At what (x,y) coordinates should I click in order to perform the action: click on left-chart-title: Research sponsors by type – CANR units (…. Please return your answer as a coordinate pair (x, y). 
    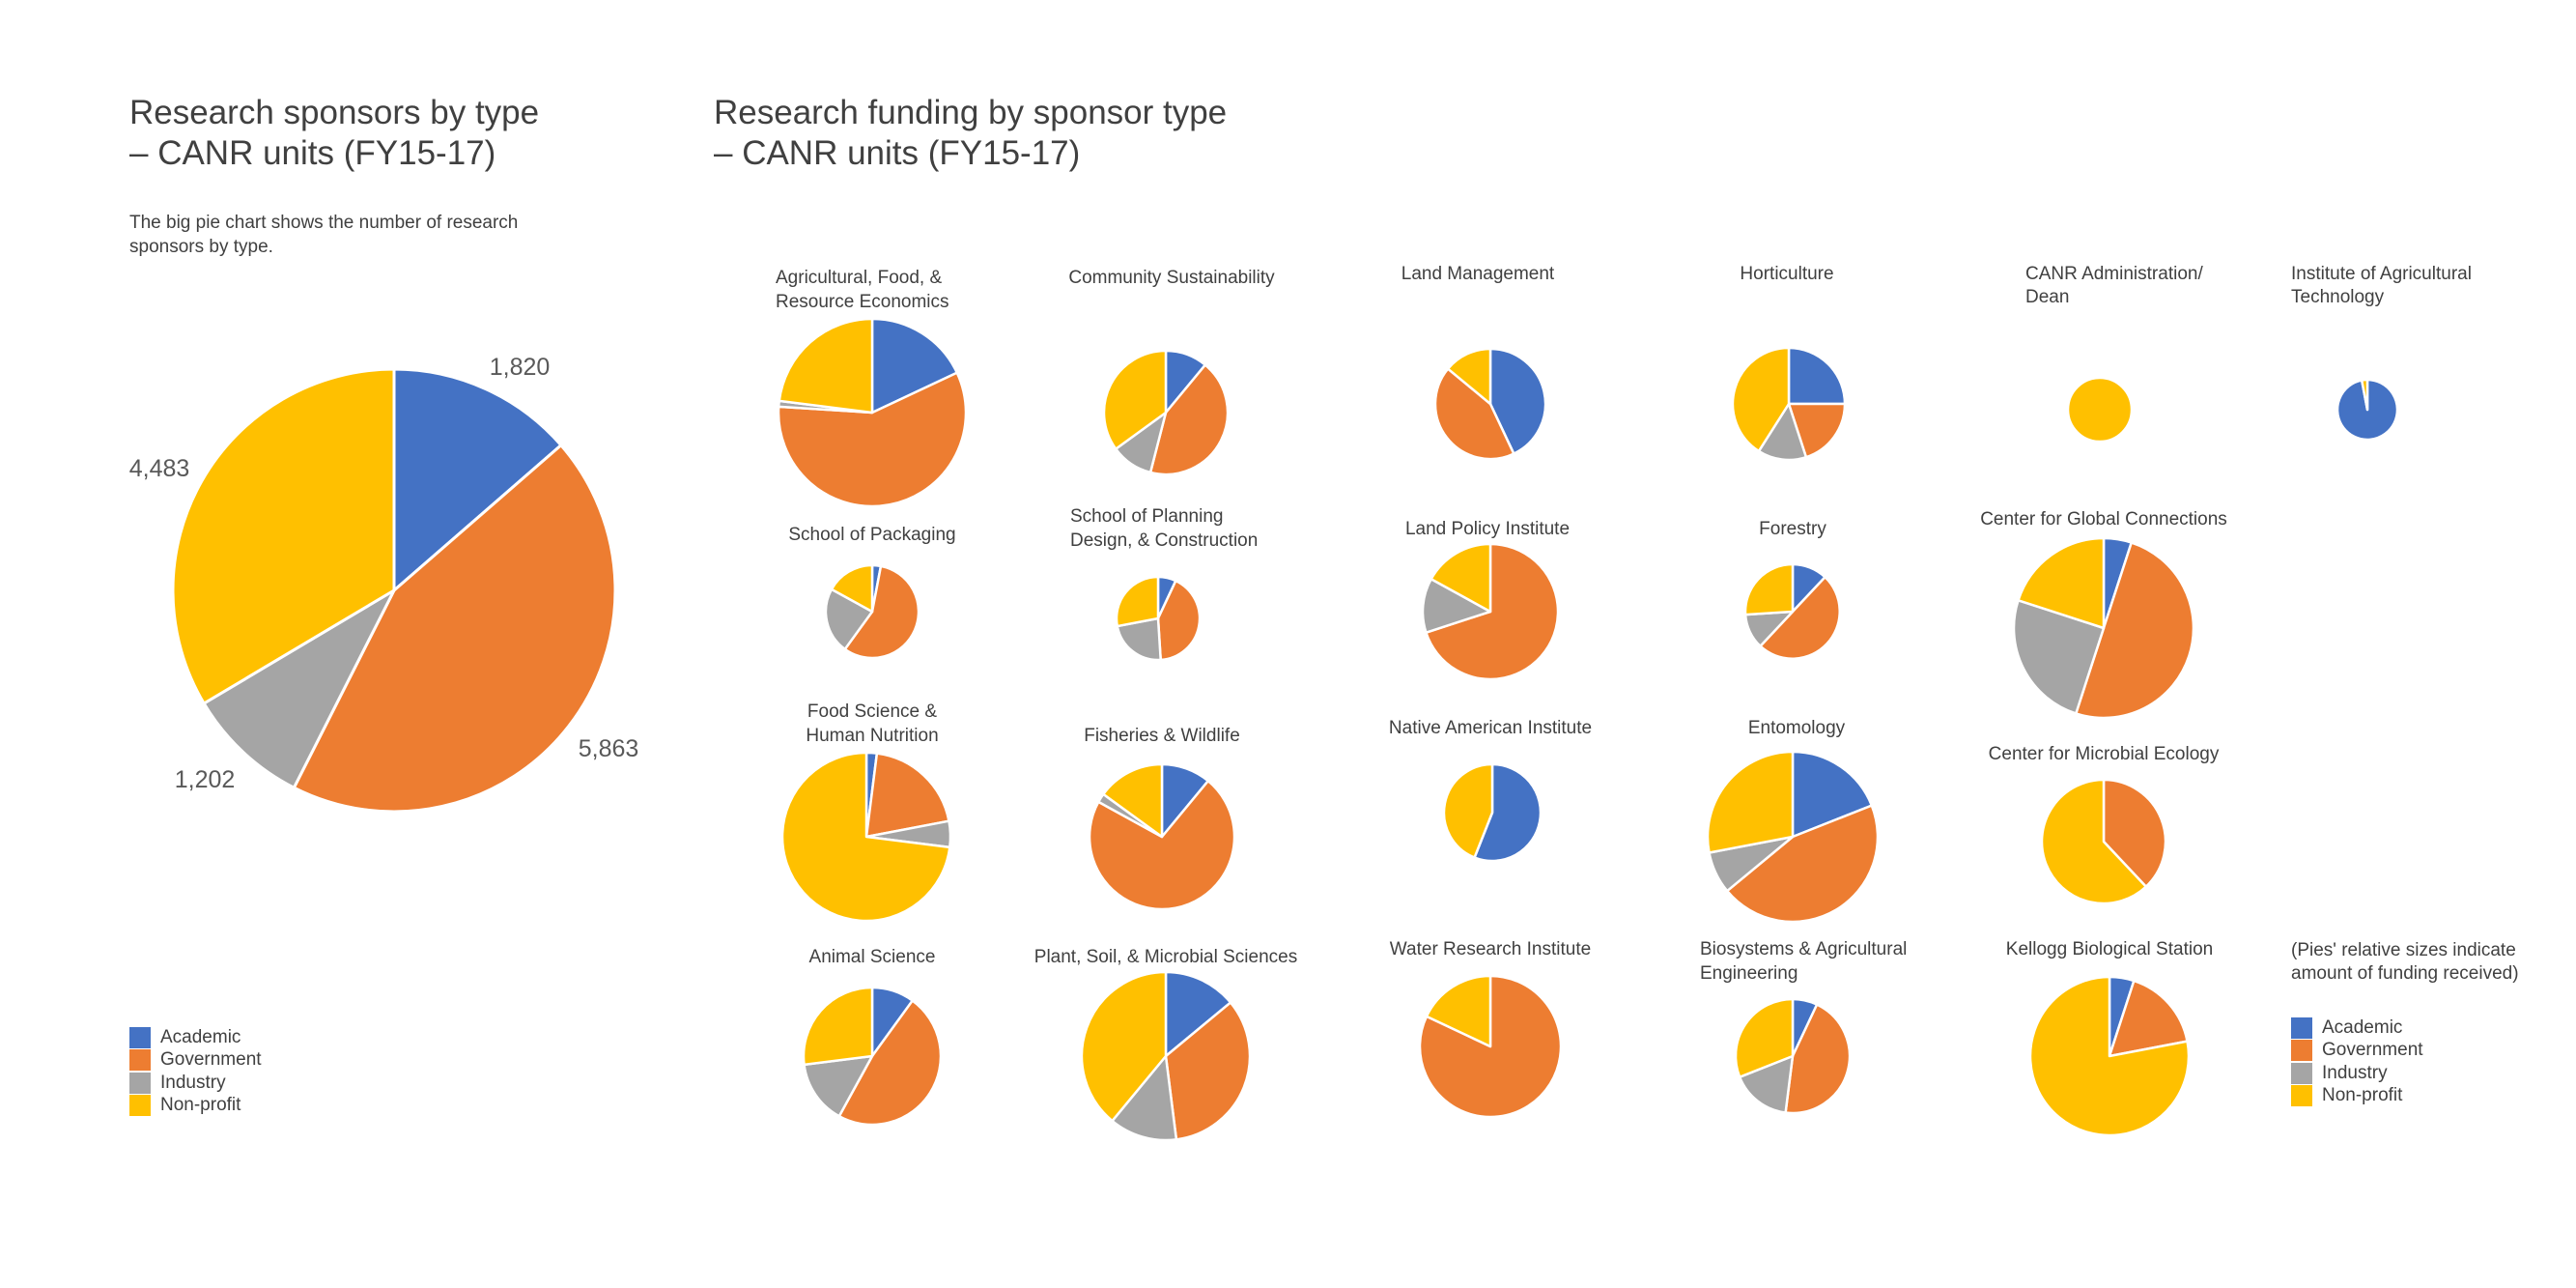
    Looking at the image, I should click on (334, 134).